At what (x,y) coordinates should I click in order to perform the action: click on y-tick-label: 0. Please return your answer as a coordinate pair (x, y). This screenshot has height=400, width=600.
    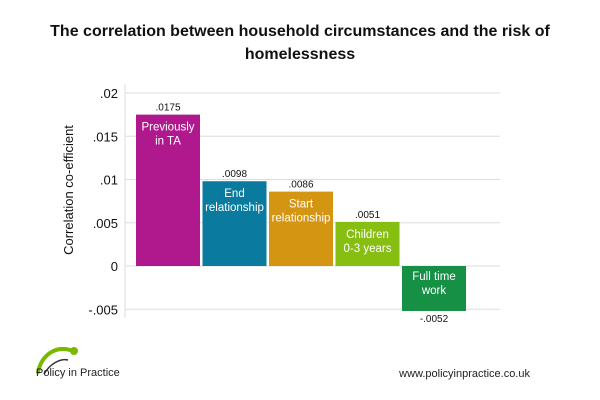
    Looking at the image, I should click on (114, 266).